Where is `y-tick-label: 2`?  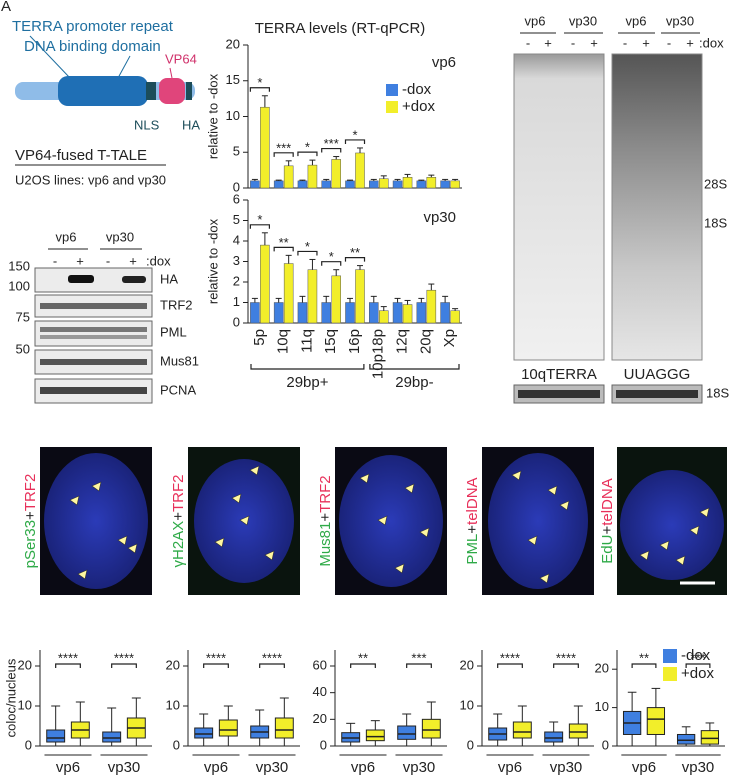 y-tick-label: 2 is located at coordinates (236, 280).